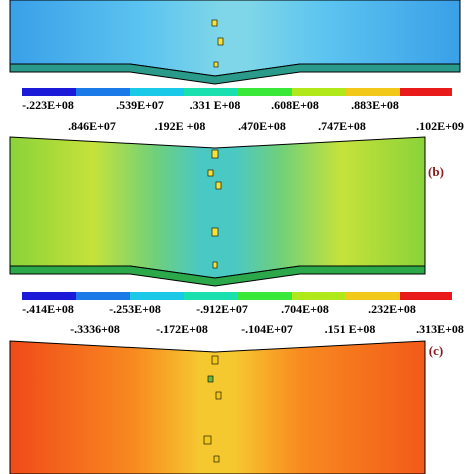 This screenshot has height=474, width=474. I want to click on colorbar-label: .883E+08, so click(375, 105).